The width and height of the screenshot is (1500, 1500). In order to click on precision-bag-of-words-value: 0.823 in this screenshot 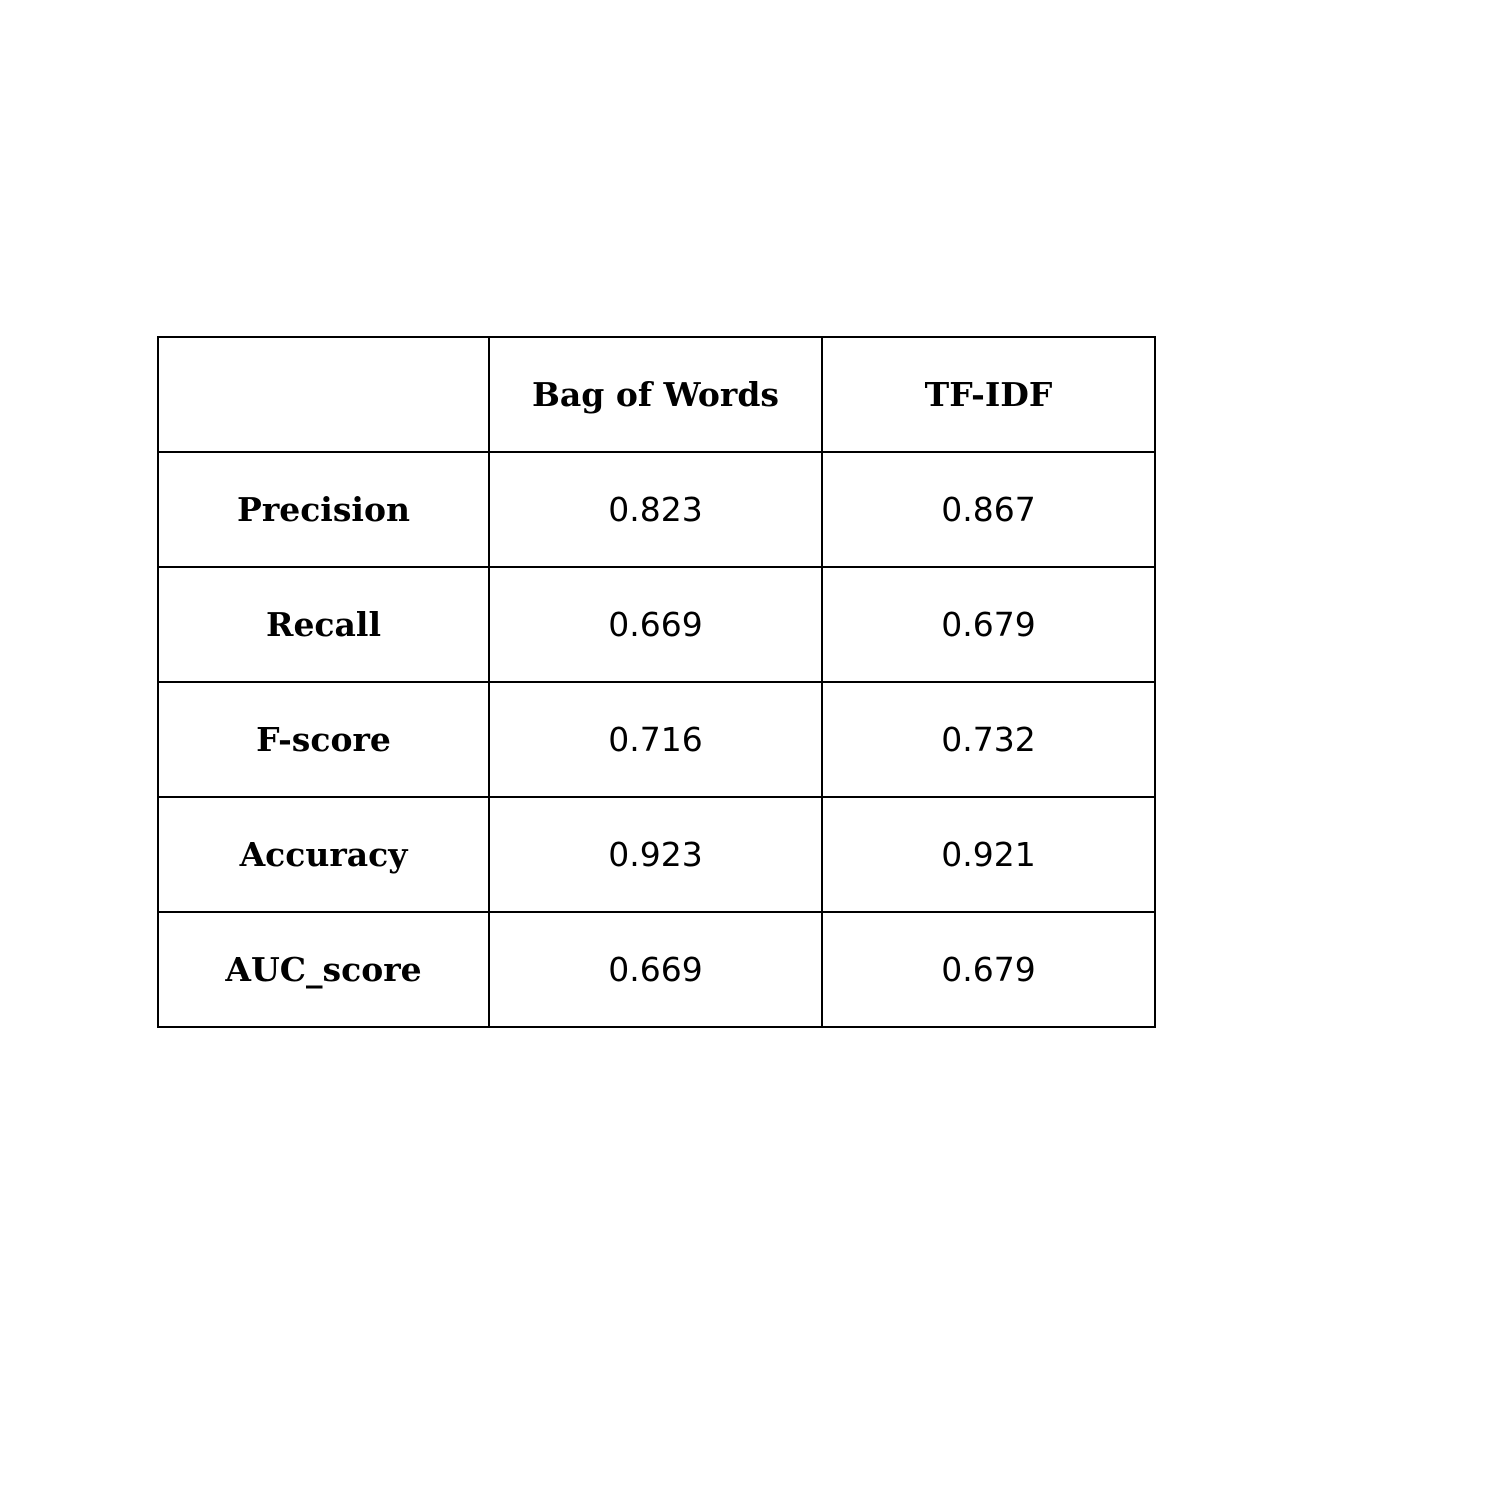, I will do `click(655, 509)`.